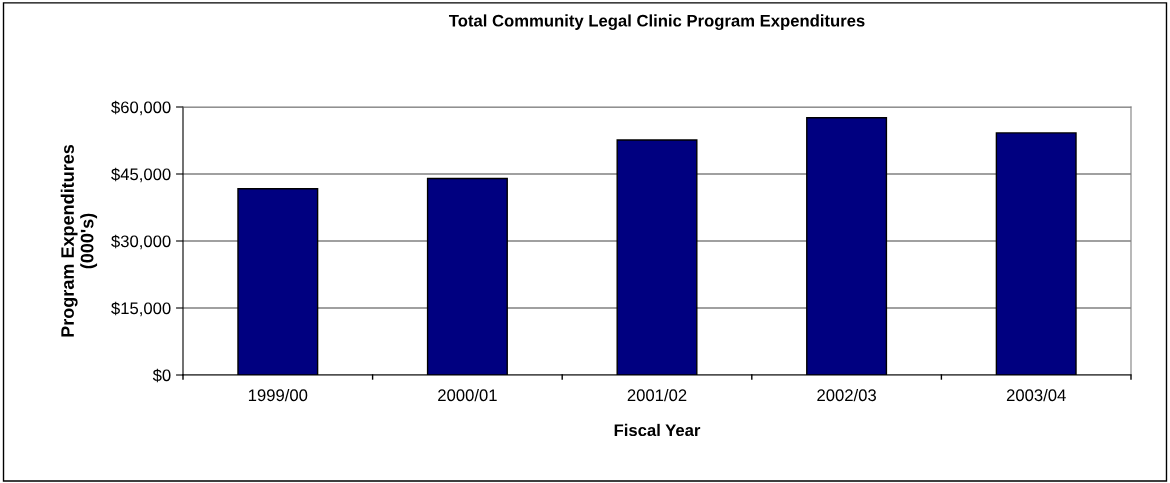 This screenshot has width=1170, height=483. Describe the element at coordinates (141, 175) in the screenshot. I see `y-tick-label: $45,000` at that location.